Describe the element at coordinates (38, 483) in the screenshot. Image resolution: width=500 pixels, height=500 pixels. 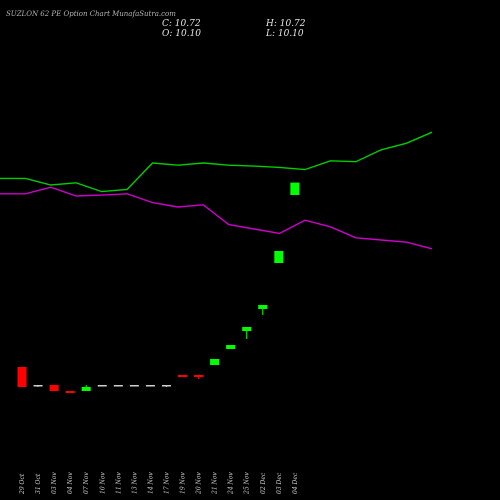
I see `x-tick-label: 31 Oct` at that location.